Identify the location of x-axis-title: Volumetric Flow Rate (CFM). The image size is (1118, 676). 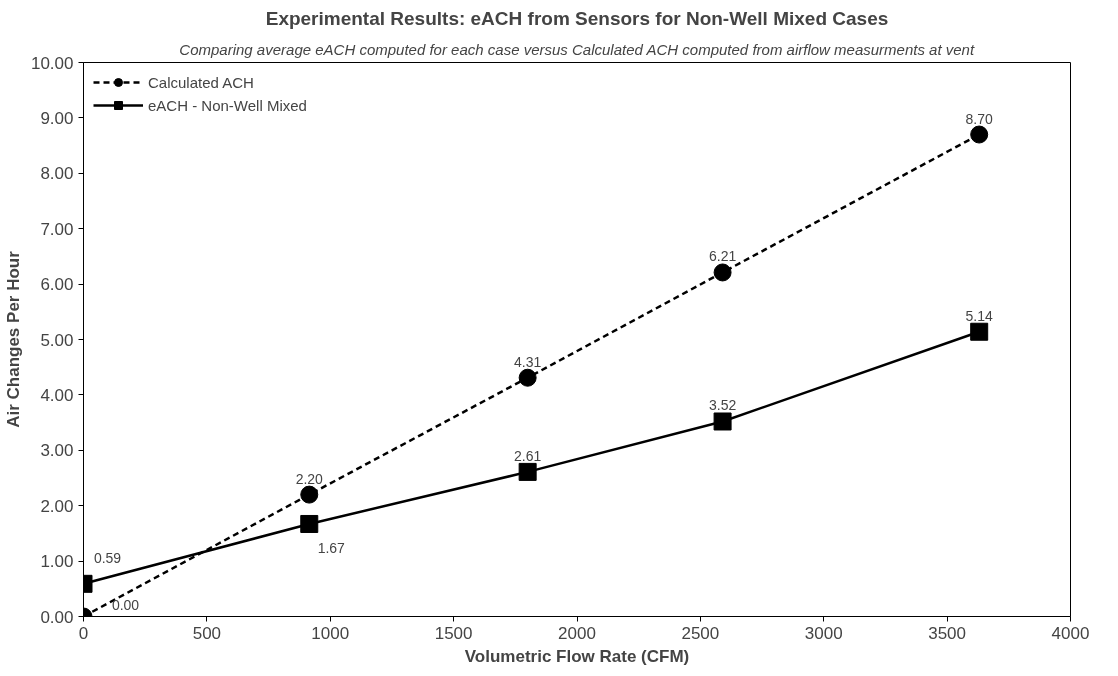
(577, 656).